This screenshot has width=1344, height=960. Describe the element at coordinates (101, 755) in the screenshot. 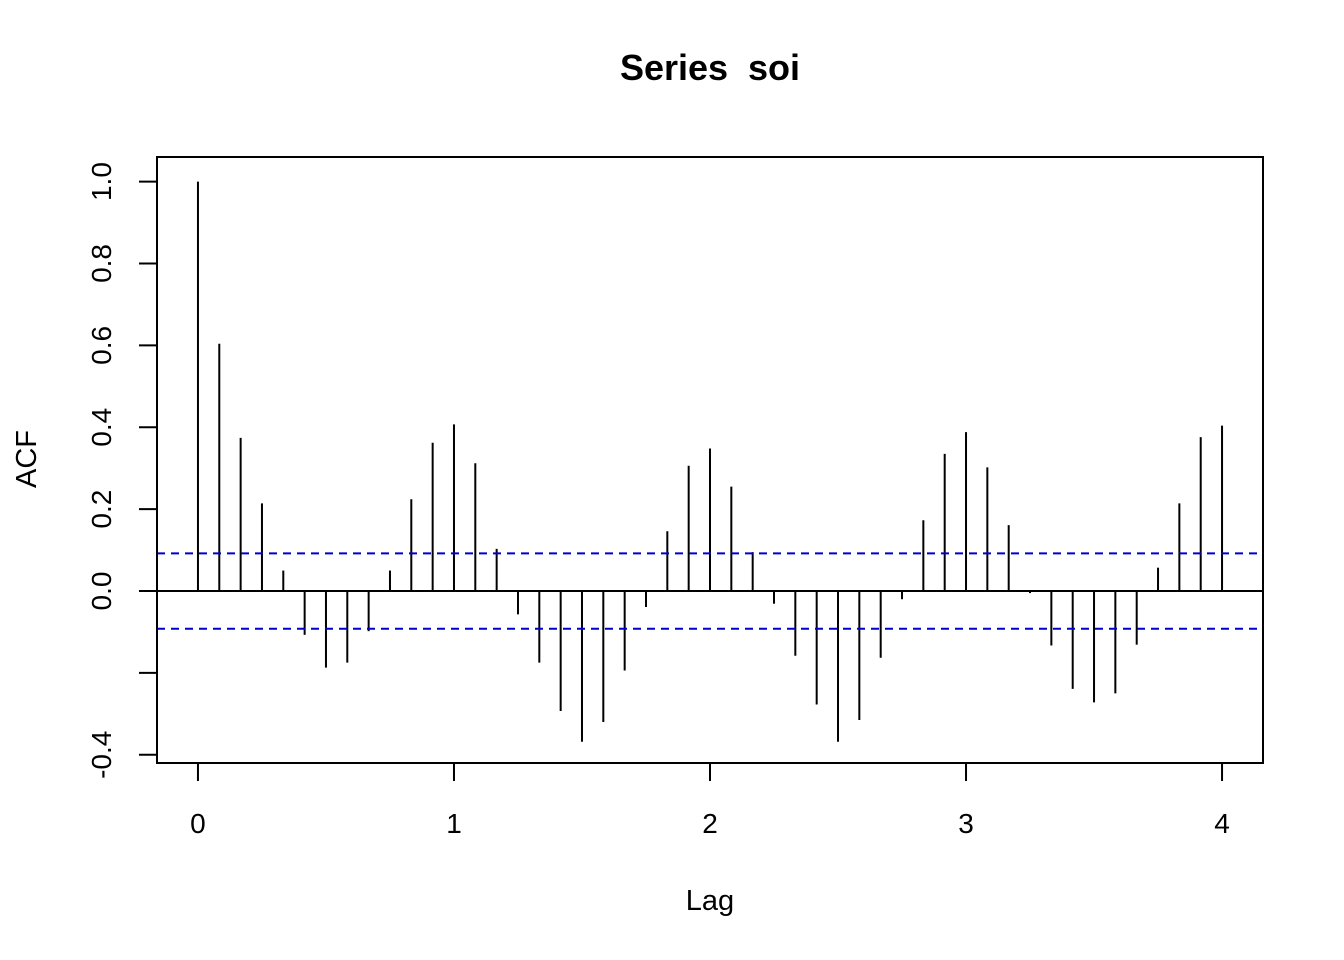

I see `y-tick-label: -0.4` at that location.